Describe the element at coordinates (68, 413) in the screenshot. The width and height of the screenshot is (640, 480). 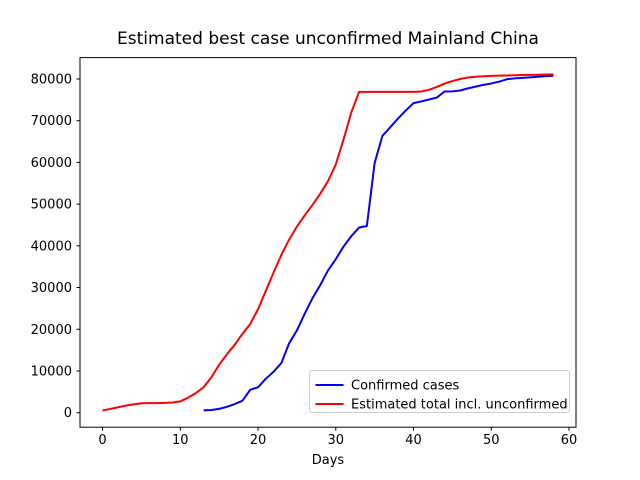
I see `y-tick-label: 0` at that location.